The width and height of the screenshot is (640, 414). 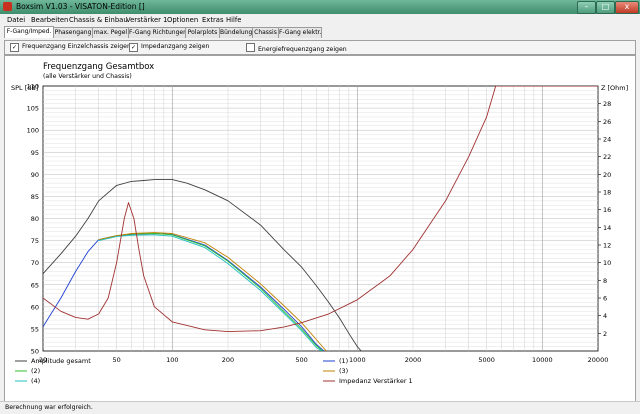 What do you see at coordinates (35, 153) in the screenshot?
I see `y-tick-label: 95` at bounding box center [35, 153].